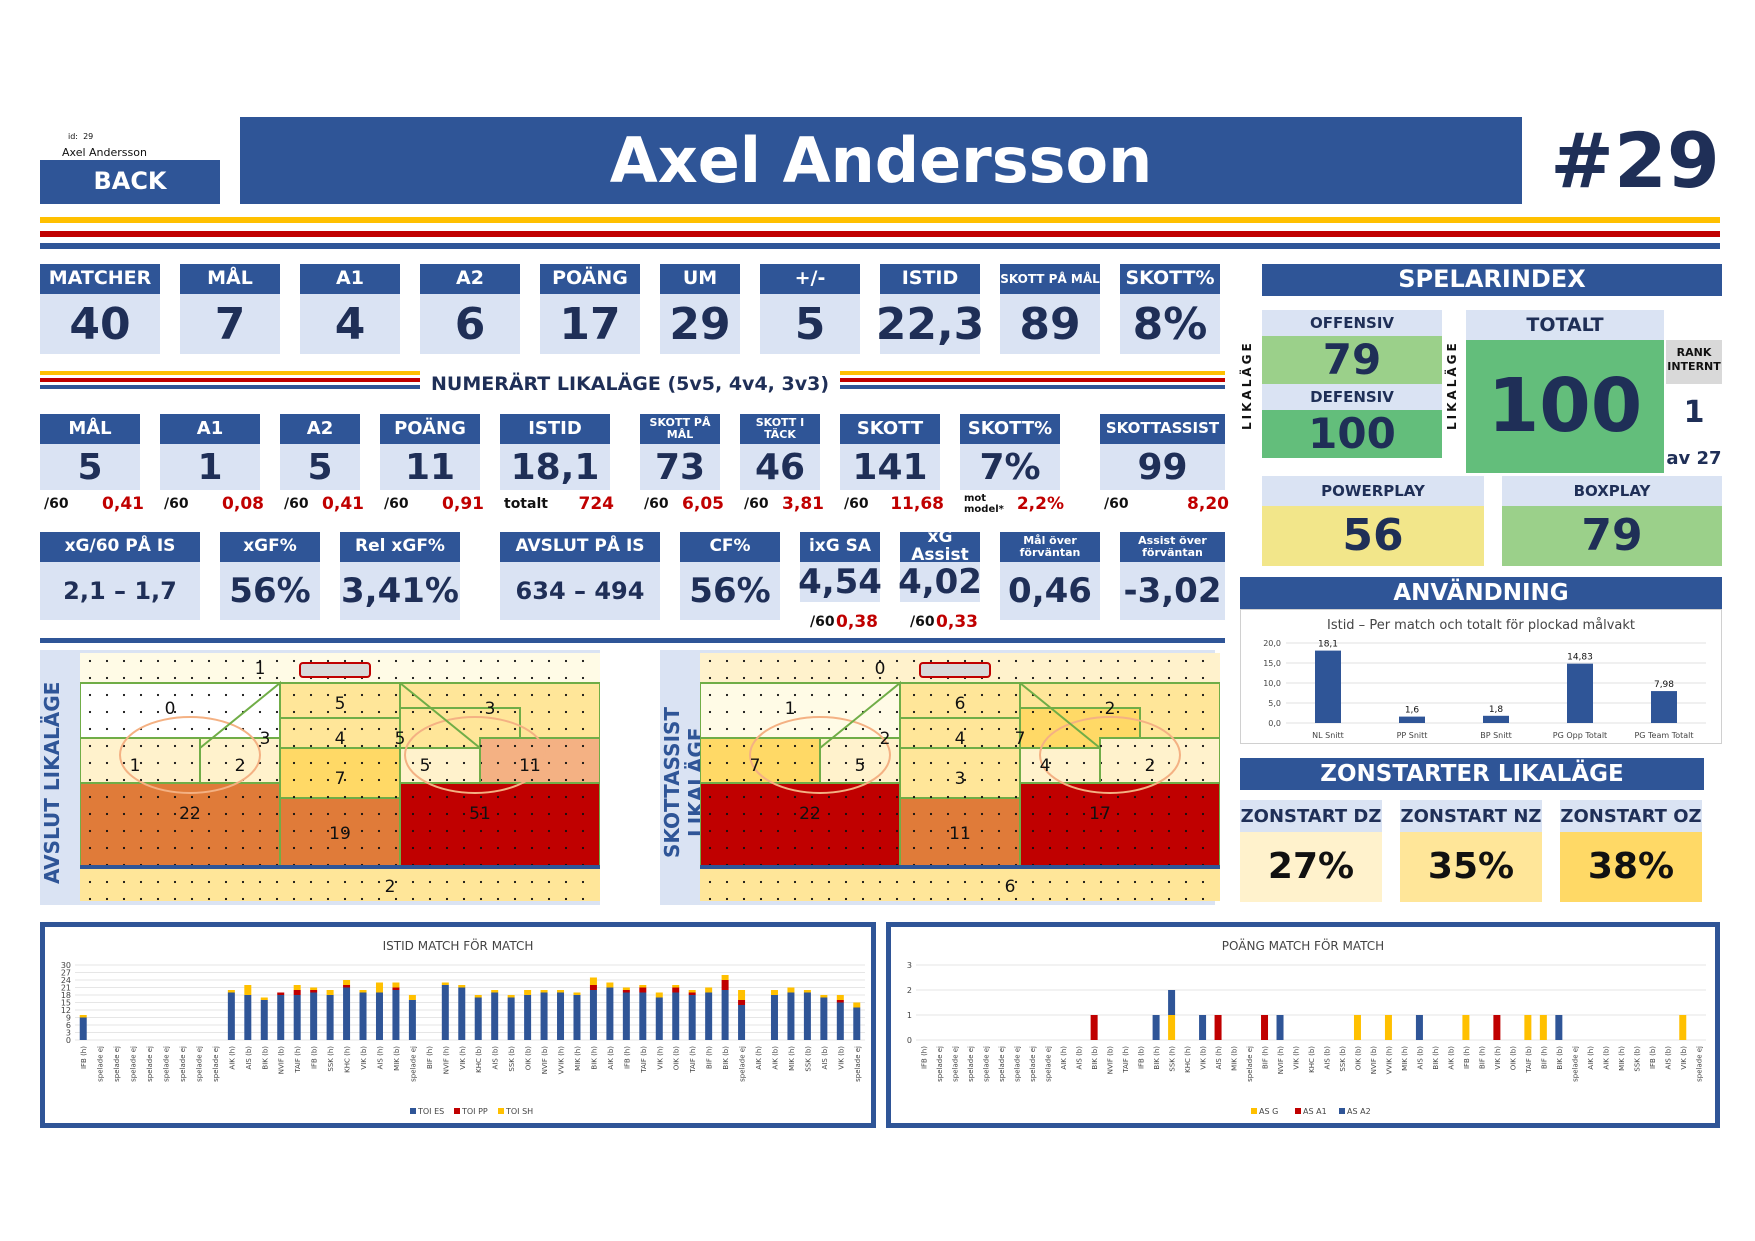 The image size is (1755, 1241). I want to click on zone-start-label: ZONSTART DZ, so click(1311, 816).